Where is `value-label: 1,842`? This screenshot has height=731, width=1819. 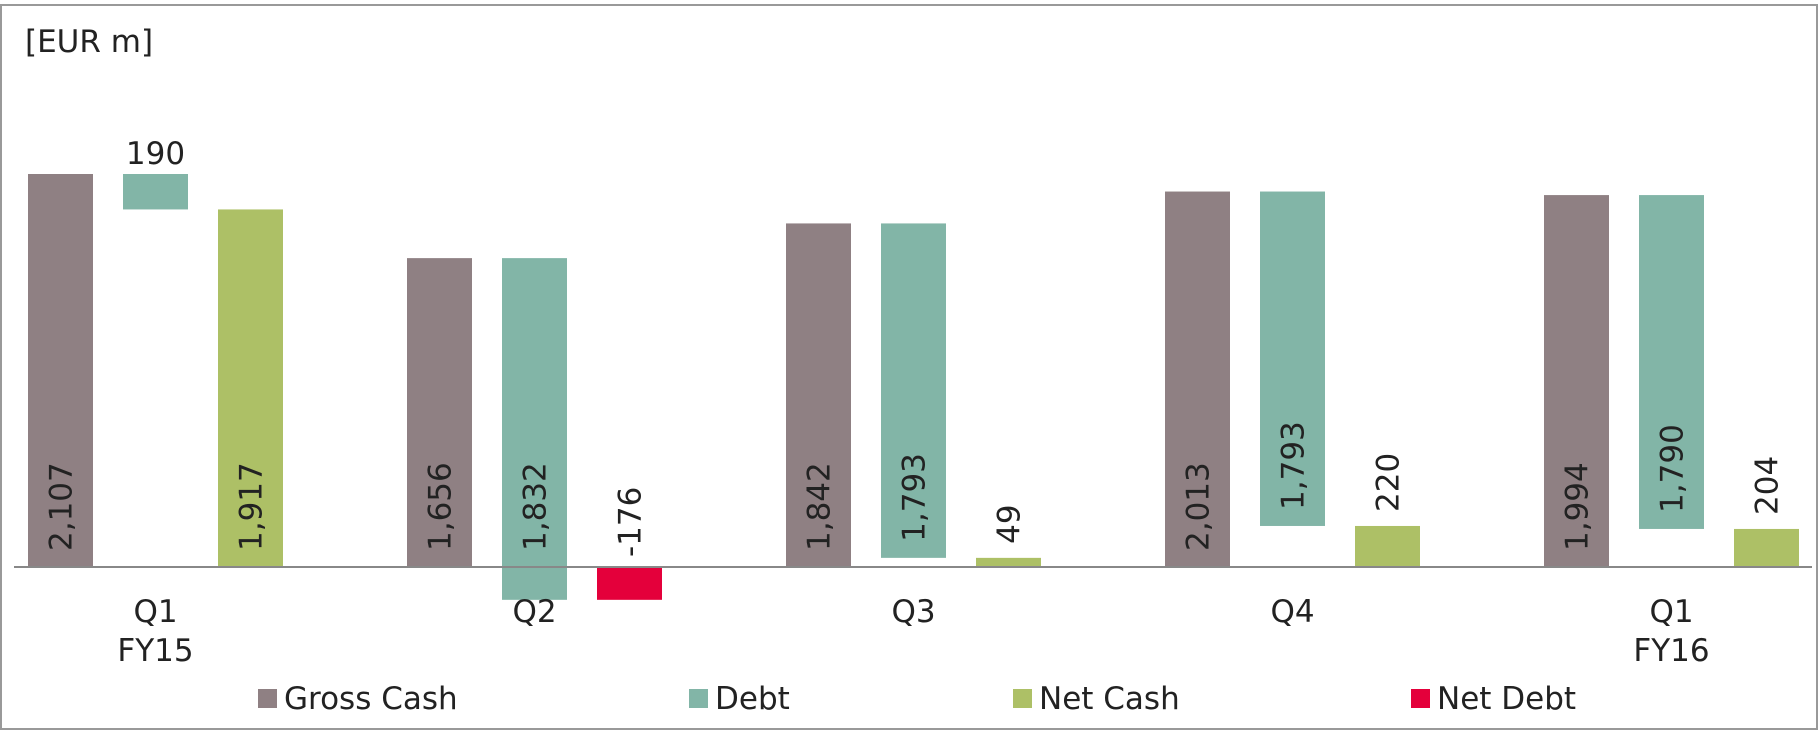
value-label: 1,842 is located at coordinates (820, 506).